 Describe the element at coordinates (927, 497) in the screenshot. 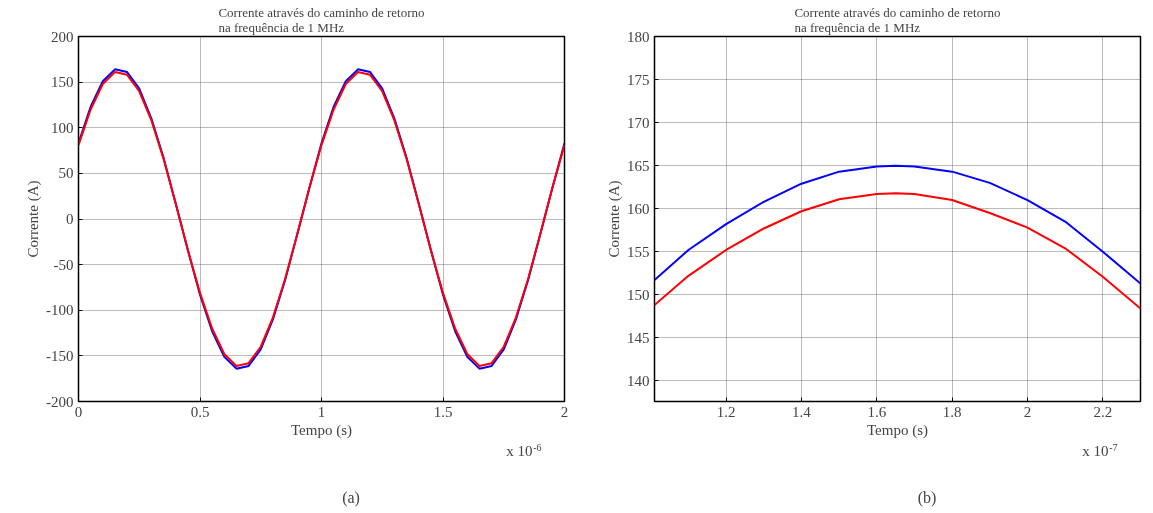

I see `text: (b)` at that location.